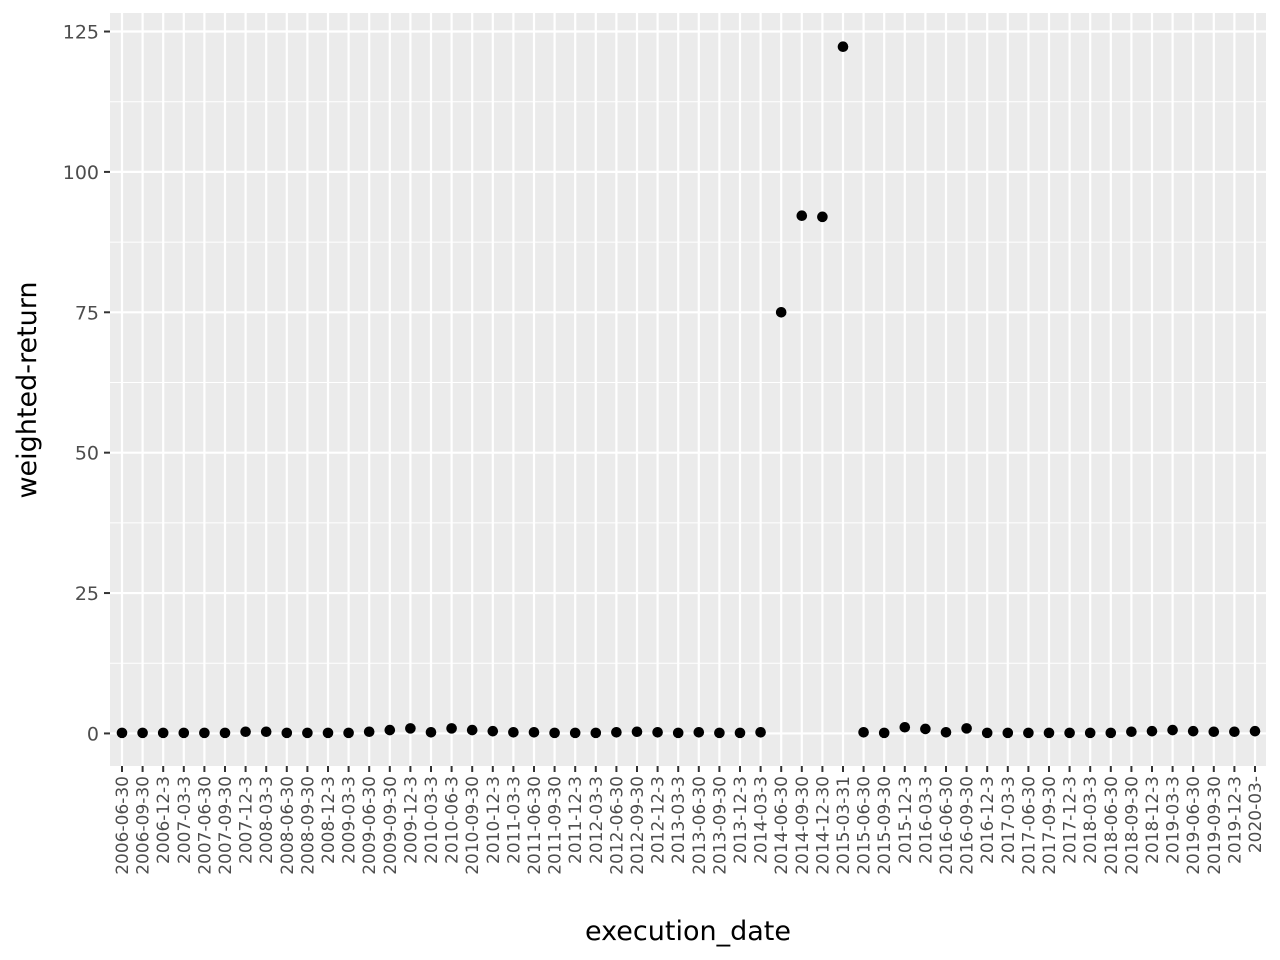 The image size is (1280, 960). Describe the element at coordinates (741, 820) in the screenshot. I see `x-tick-label: 2013-12-3` at that location.